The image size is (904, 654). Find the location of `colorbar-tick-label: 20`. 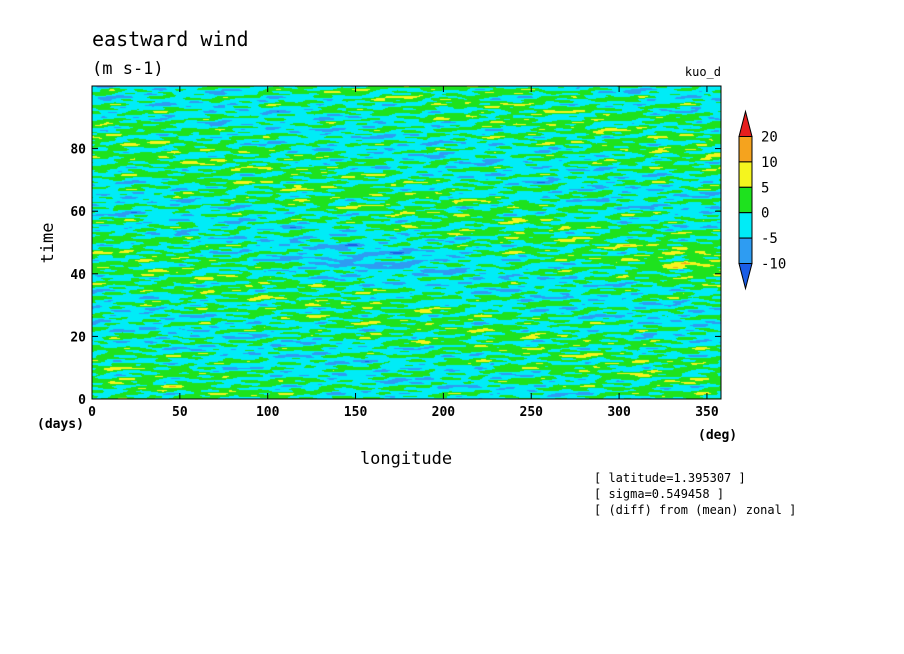

colorbar-tick-label: 20 is located at coordinates (769, 138).